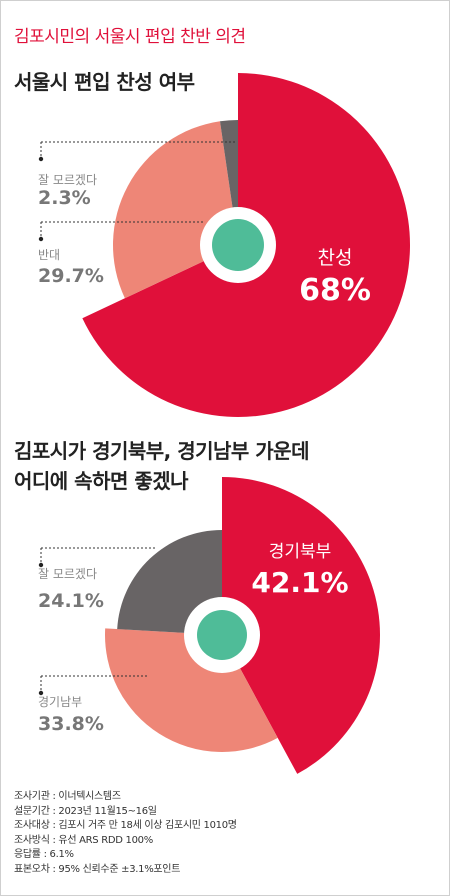 The height and width of the screenshot is (896, 450). I want to click on chart1-side-value-1: 29.7%, so click(71, 276).